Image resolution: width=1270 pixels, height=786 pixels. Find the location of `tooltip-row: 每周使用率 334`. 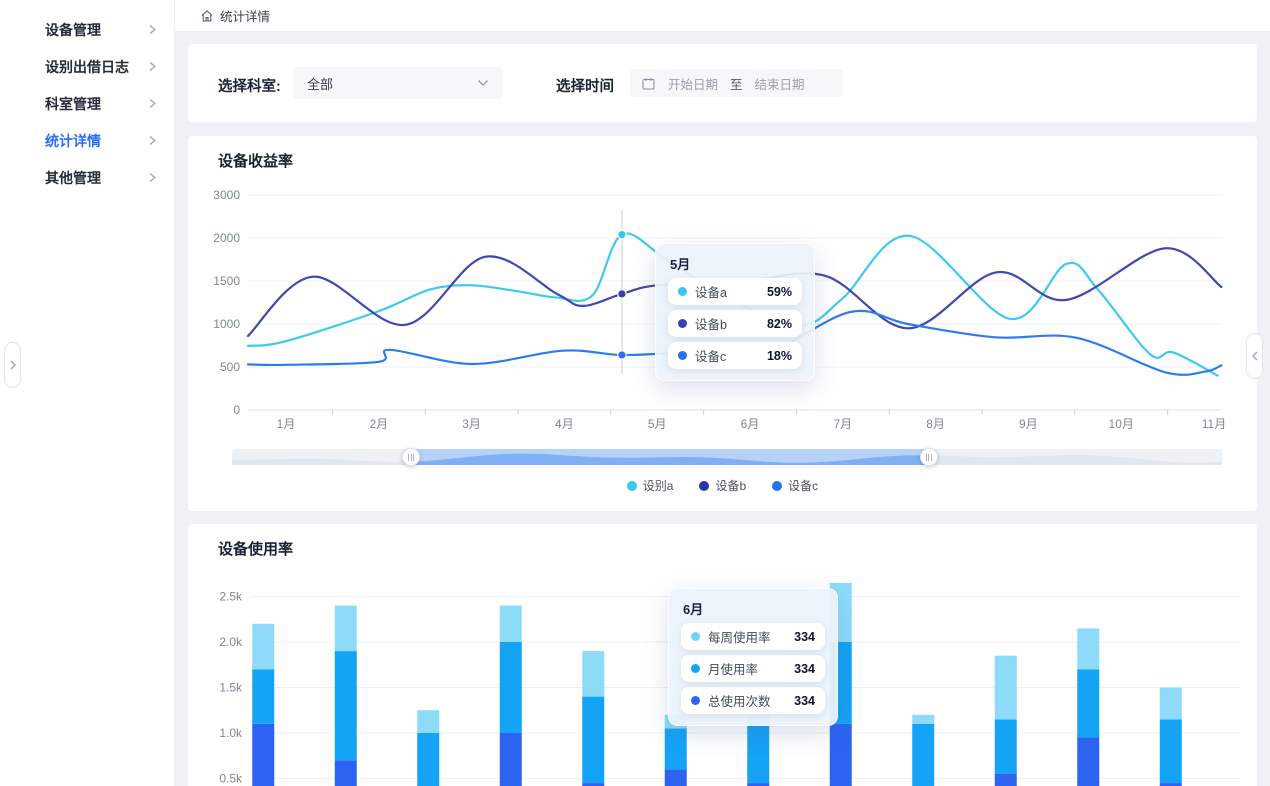

tooltip-row: 每周使用率 334 is located at coordinates (753, 636).